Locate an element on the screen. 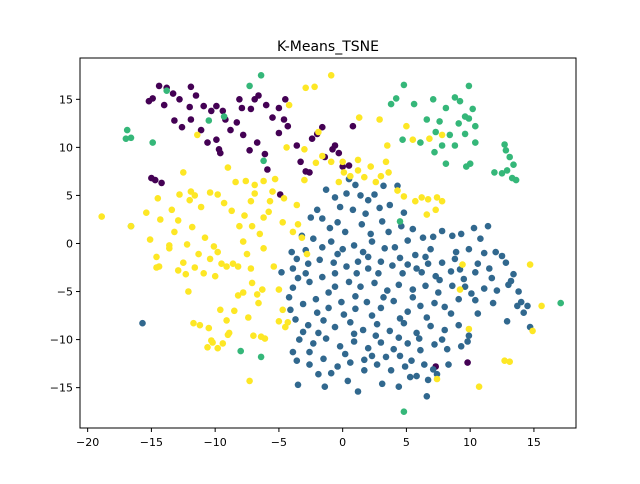  x-tick-label: −5 is located at coordinates (279, 442).